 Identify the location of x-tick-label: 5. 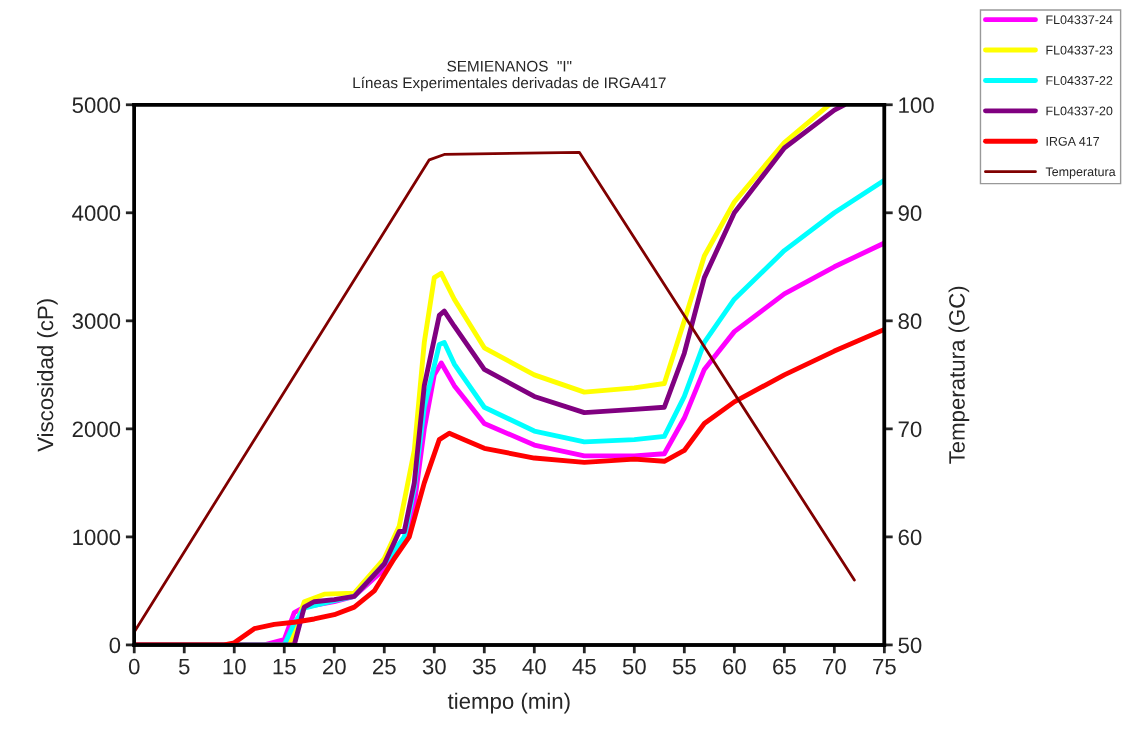
(184, 666).